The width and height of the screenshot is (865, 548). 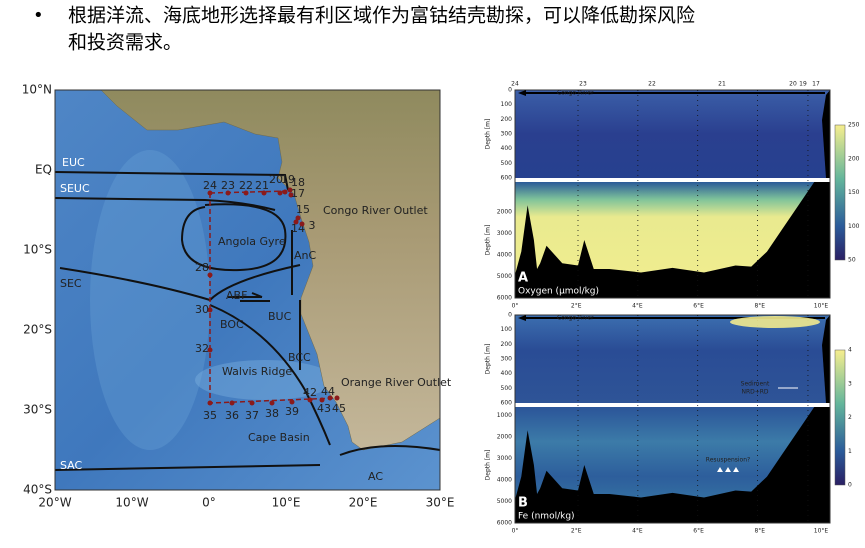 What do you see at coordinates (305, 255) in the screenshot?
I see `current-label: AnC` at bounding box center [305, 255].